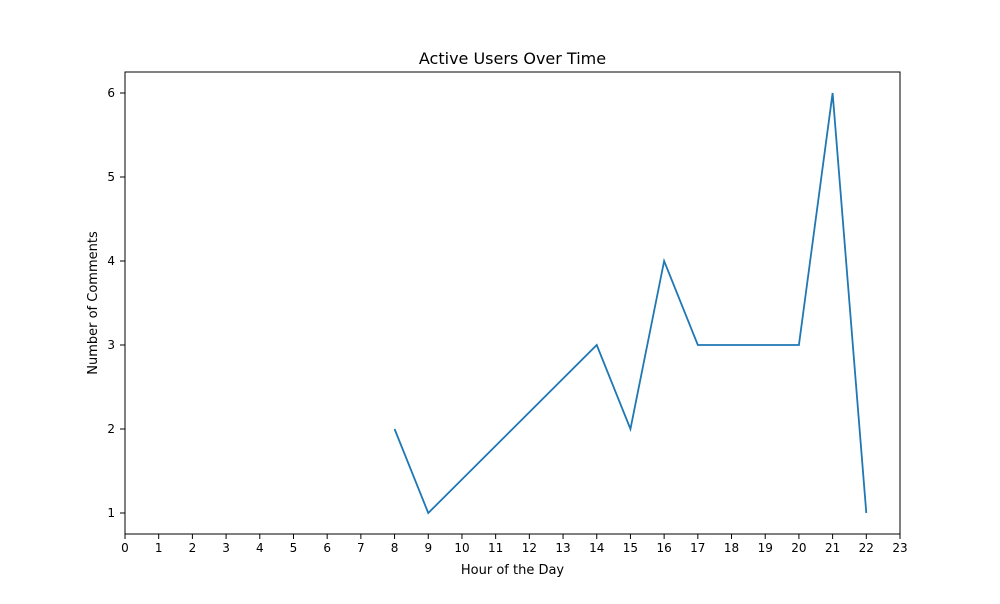  Describe the element at coordinates (395, 548) in the screenshot. I see `x-tick-label: 8` at that location.